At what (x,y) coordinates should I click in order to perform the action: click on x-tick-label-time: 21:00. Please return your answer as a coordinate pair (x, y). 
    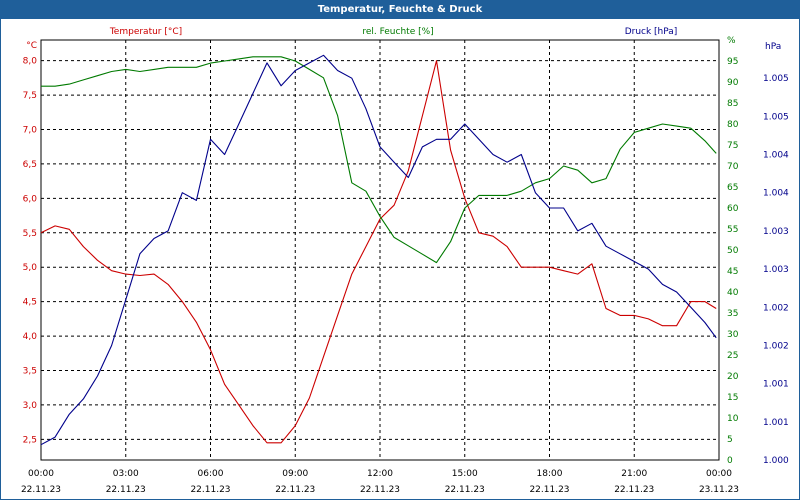
    Looking at the image, I should click on (634, 474).